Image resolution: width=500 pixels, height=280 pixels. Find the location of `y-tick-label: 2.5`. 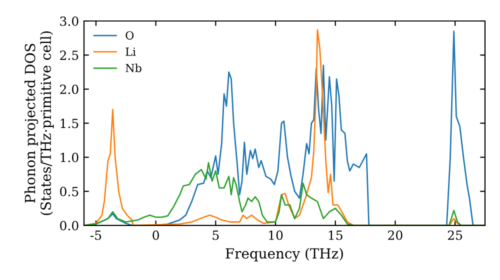

y-tick-label: 2.5 is located at coordinates (69, 55).